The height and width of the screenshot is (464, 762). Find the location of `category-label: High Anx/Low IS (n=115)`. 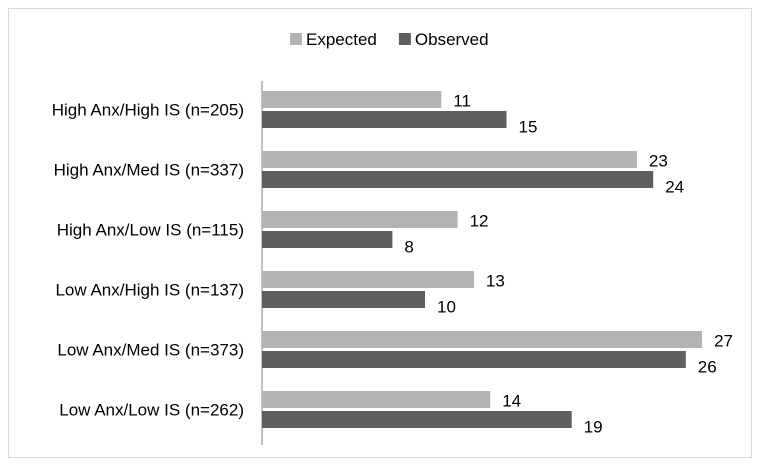

category-label: High Anx/Low IS (n=115) is located at coordinates (150, 230).